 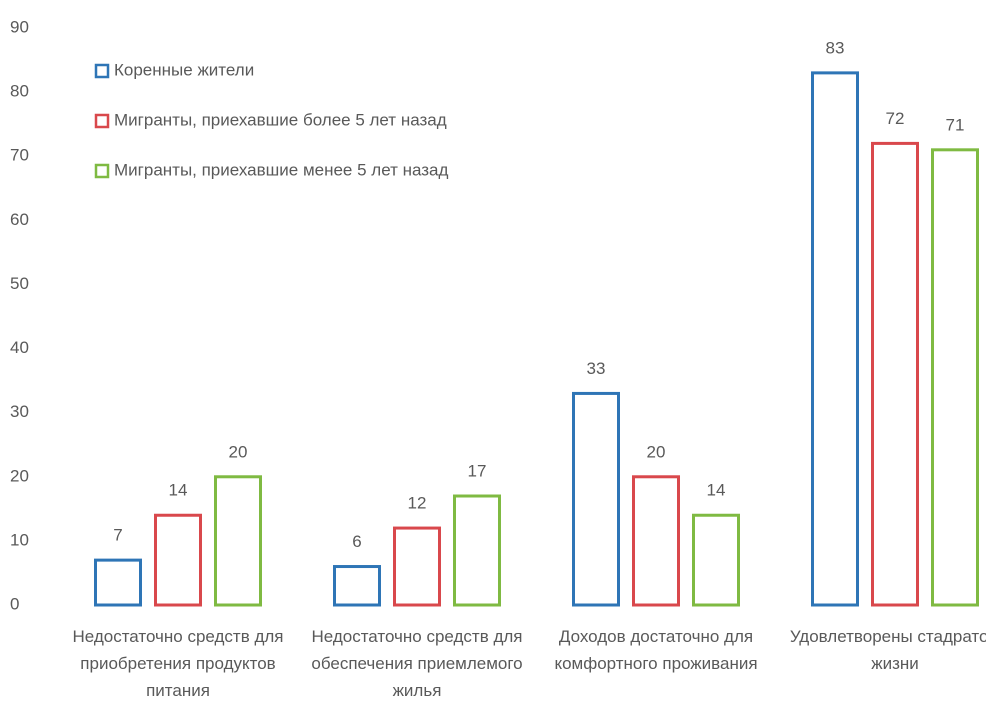 What do you see at coordinates (19, 411) in the screenshot?
I see `y-tick-label: 30` at bounding box center [19, 411].